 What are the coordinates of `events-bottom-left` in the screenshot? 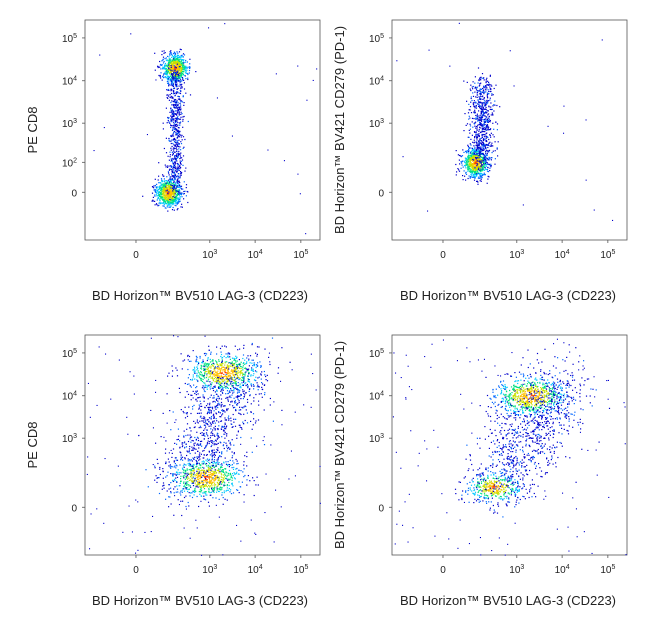 It's located at (203, 445).